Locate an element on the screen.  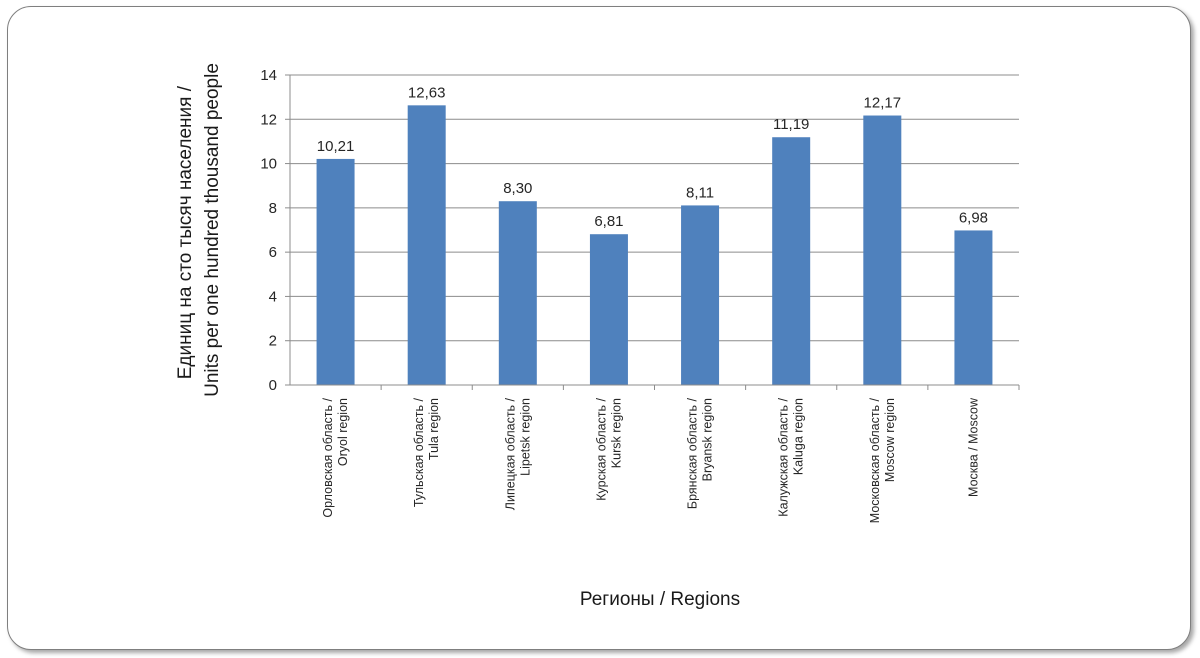
data-label: 11,19 is located at coordinates (791, 124).